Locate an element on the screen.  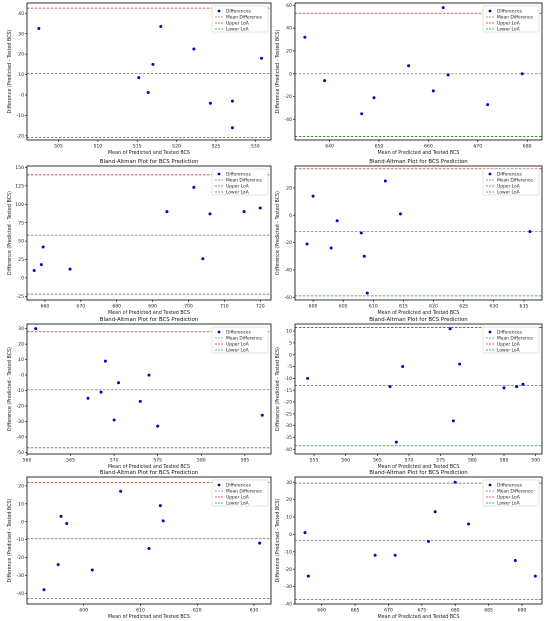
y-tick-label: 150 is located at coordinates (19, 168).